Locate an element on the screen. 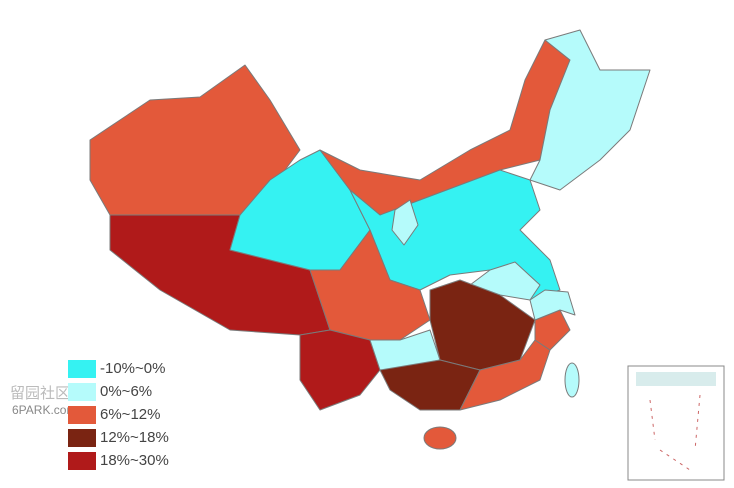 Image resolution: width=734 pixels, height=488 pixels. legend: -10%~0% 0%~6% 6%~12% 12%~18% 18%~30% is located at coordinates (118, 415).